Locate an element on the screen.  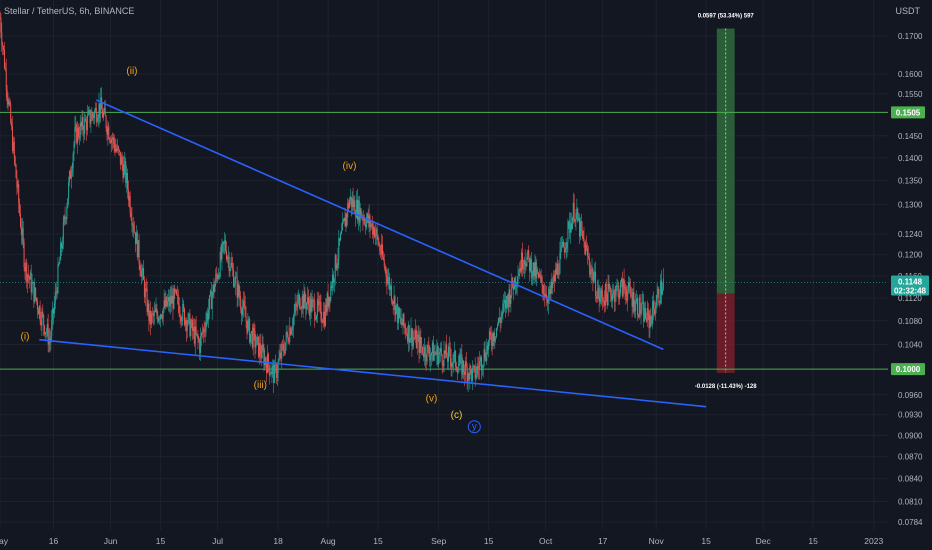
time-tick-label: Jun is located at coordinates (111, 541).